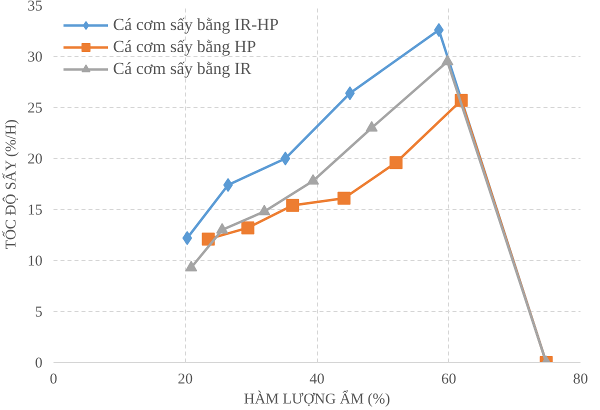  I want to click on y-tick-label: 0, so click(38, 364).